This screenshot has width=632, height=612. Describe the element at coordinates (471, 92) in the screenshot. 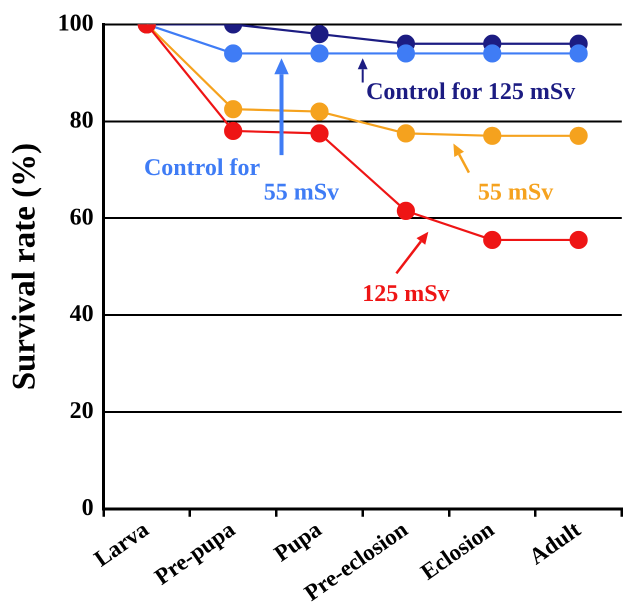

I see `legend-label: Control for 125 mSv` at that location.